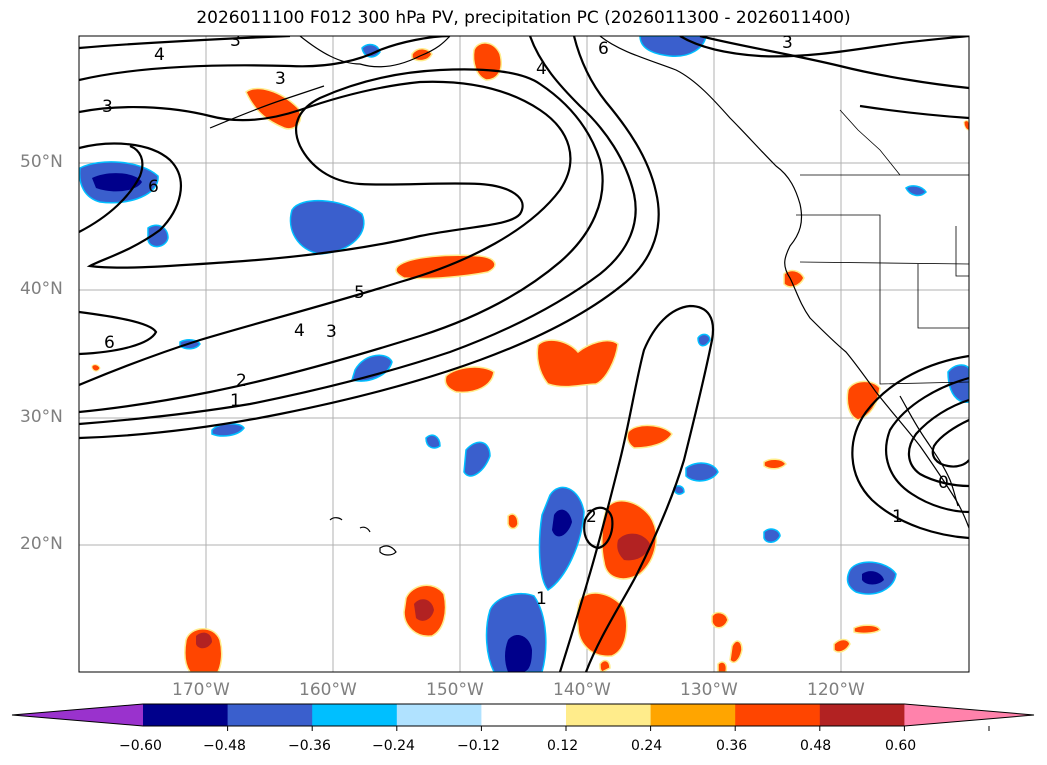 This screenshot has height=765, width=1047. What do you see at coordinates (328, 690) in the screenshot?
I see `lon-label-160w: 160°W` at bounding box center [328, 690].